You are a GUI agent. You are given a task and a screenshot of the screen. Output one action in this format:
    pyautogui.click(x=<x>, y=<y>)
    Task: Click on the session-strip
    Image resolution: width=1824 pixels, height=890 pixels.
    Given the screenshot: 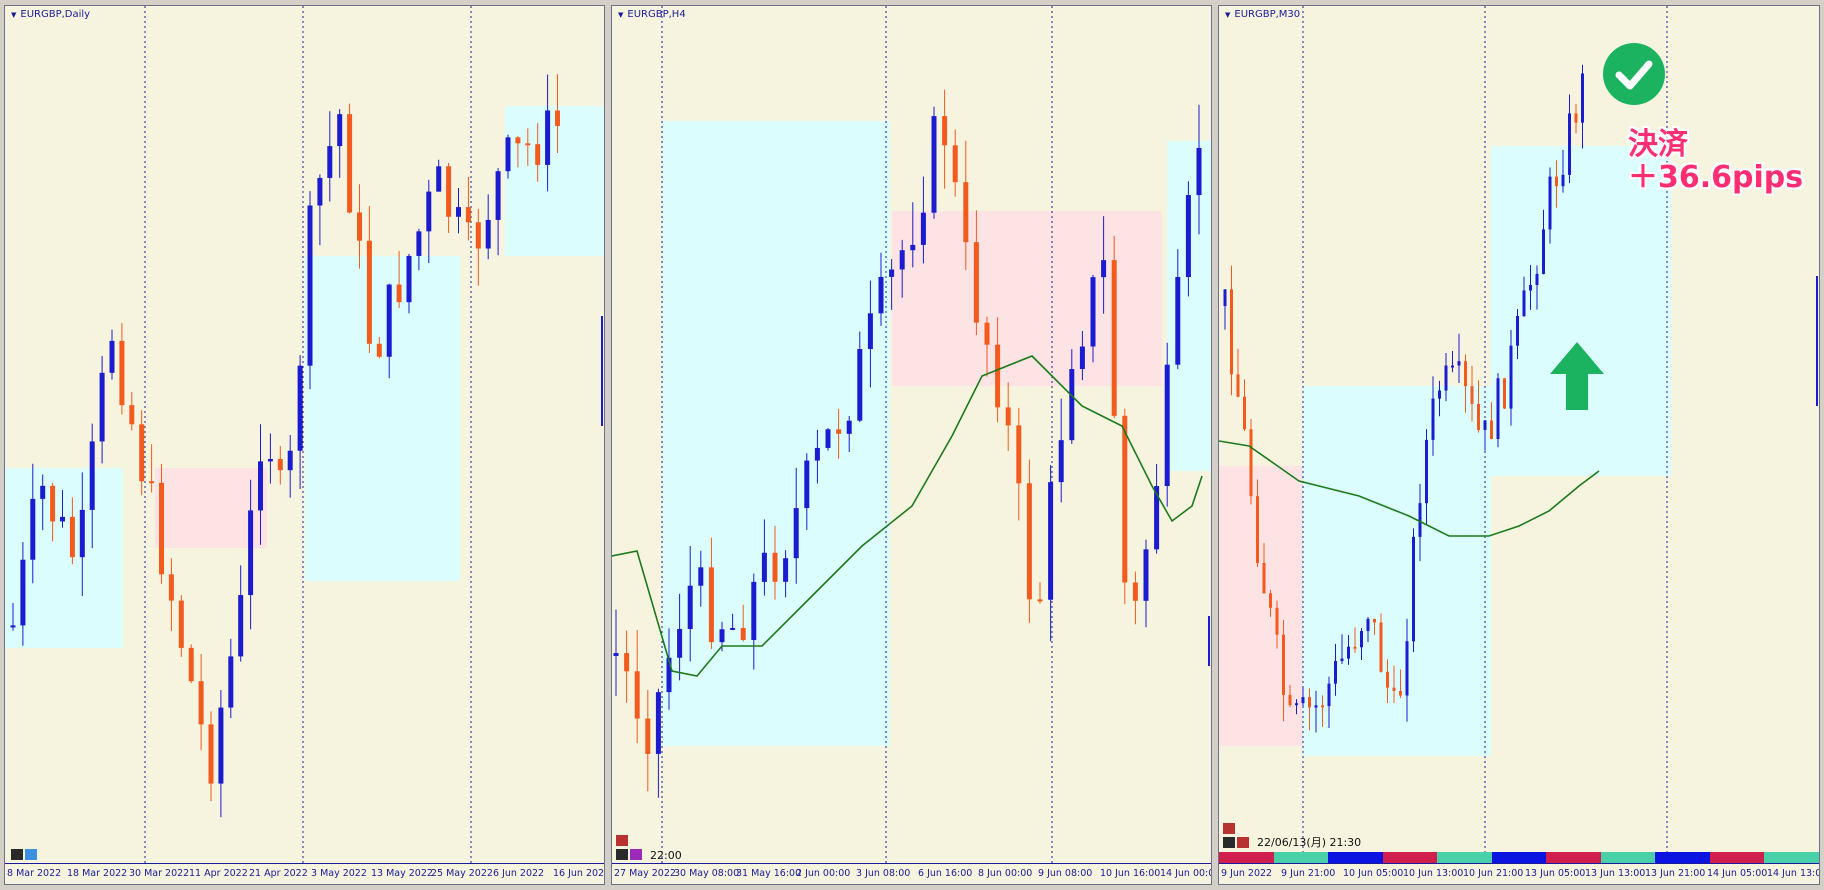 What is the action you would take?
    pyautogui.click(x=1519, y=858)
    